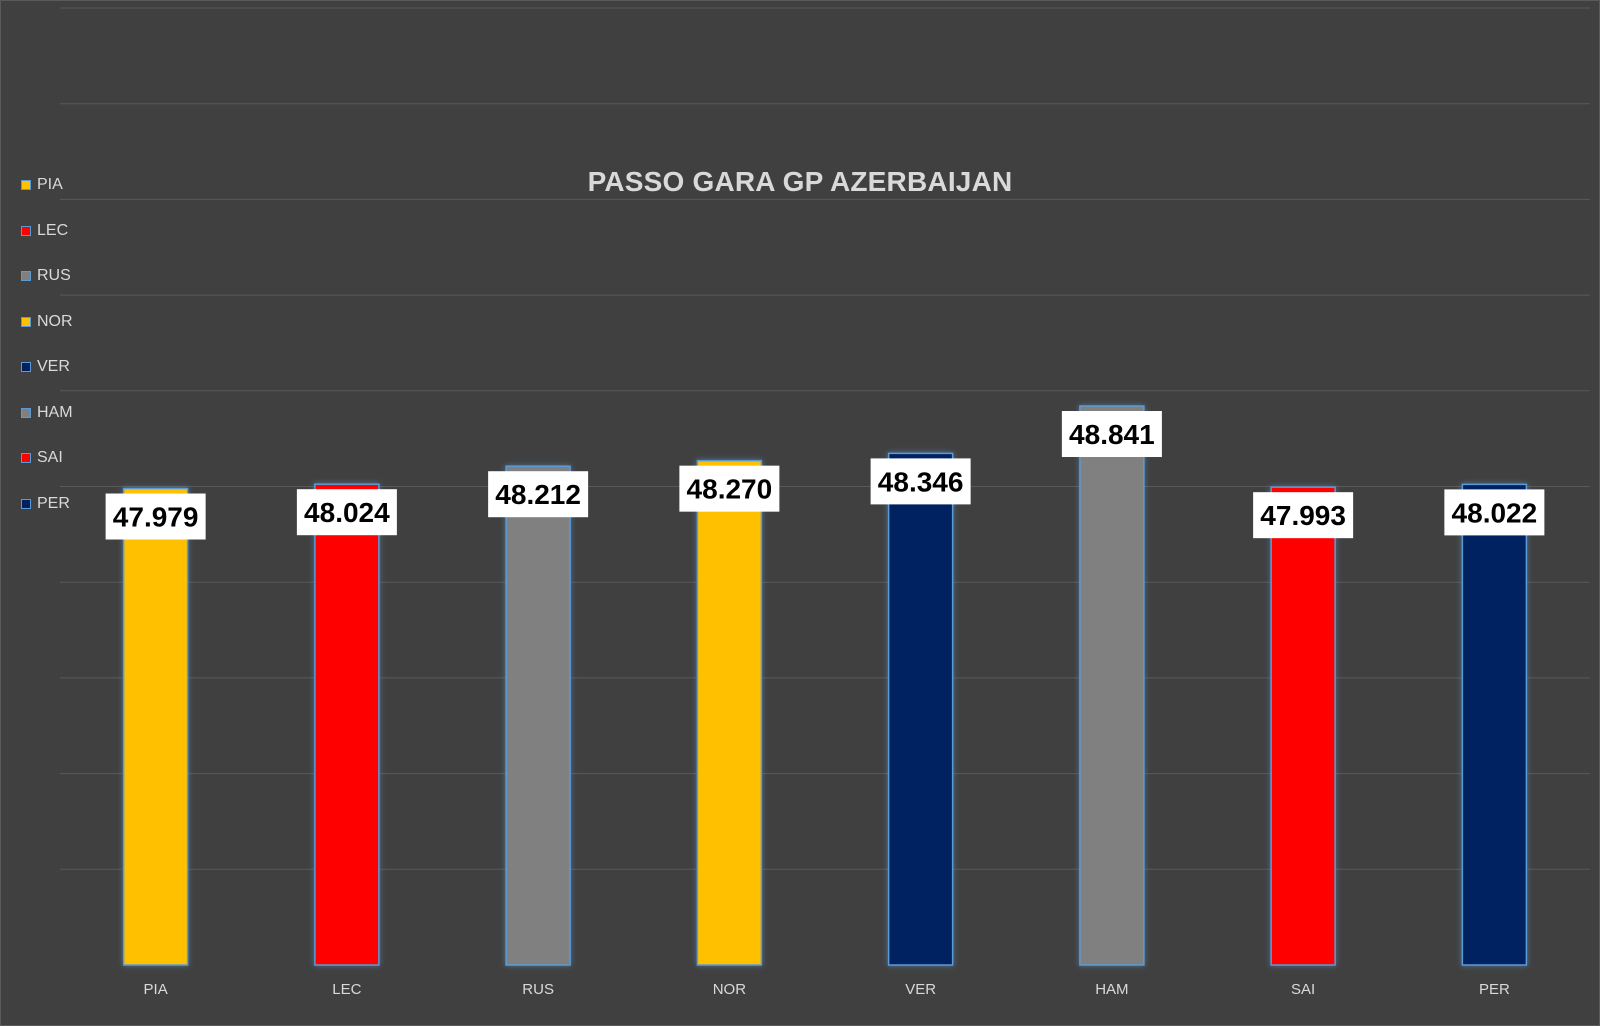  I want to click on x-tick-label: PER, so click(1494, 989).